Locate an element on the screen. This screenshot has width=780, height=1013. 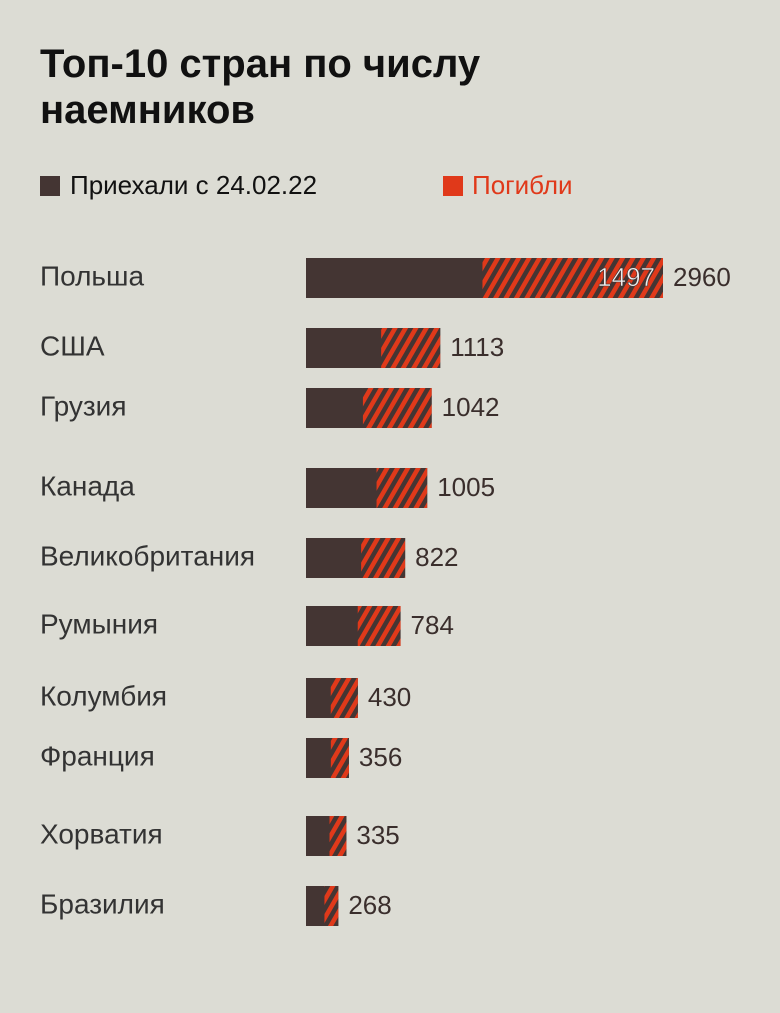
category-label: Колумбия is located at coordinates (103, 695).